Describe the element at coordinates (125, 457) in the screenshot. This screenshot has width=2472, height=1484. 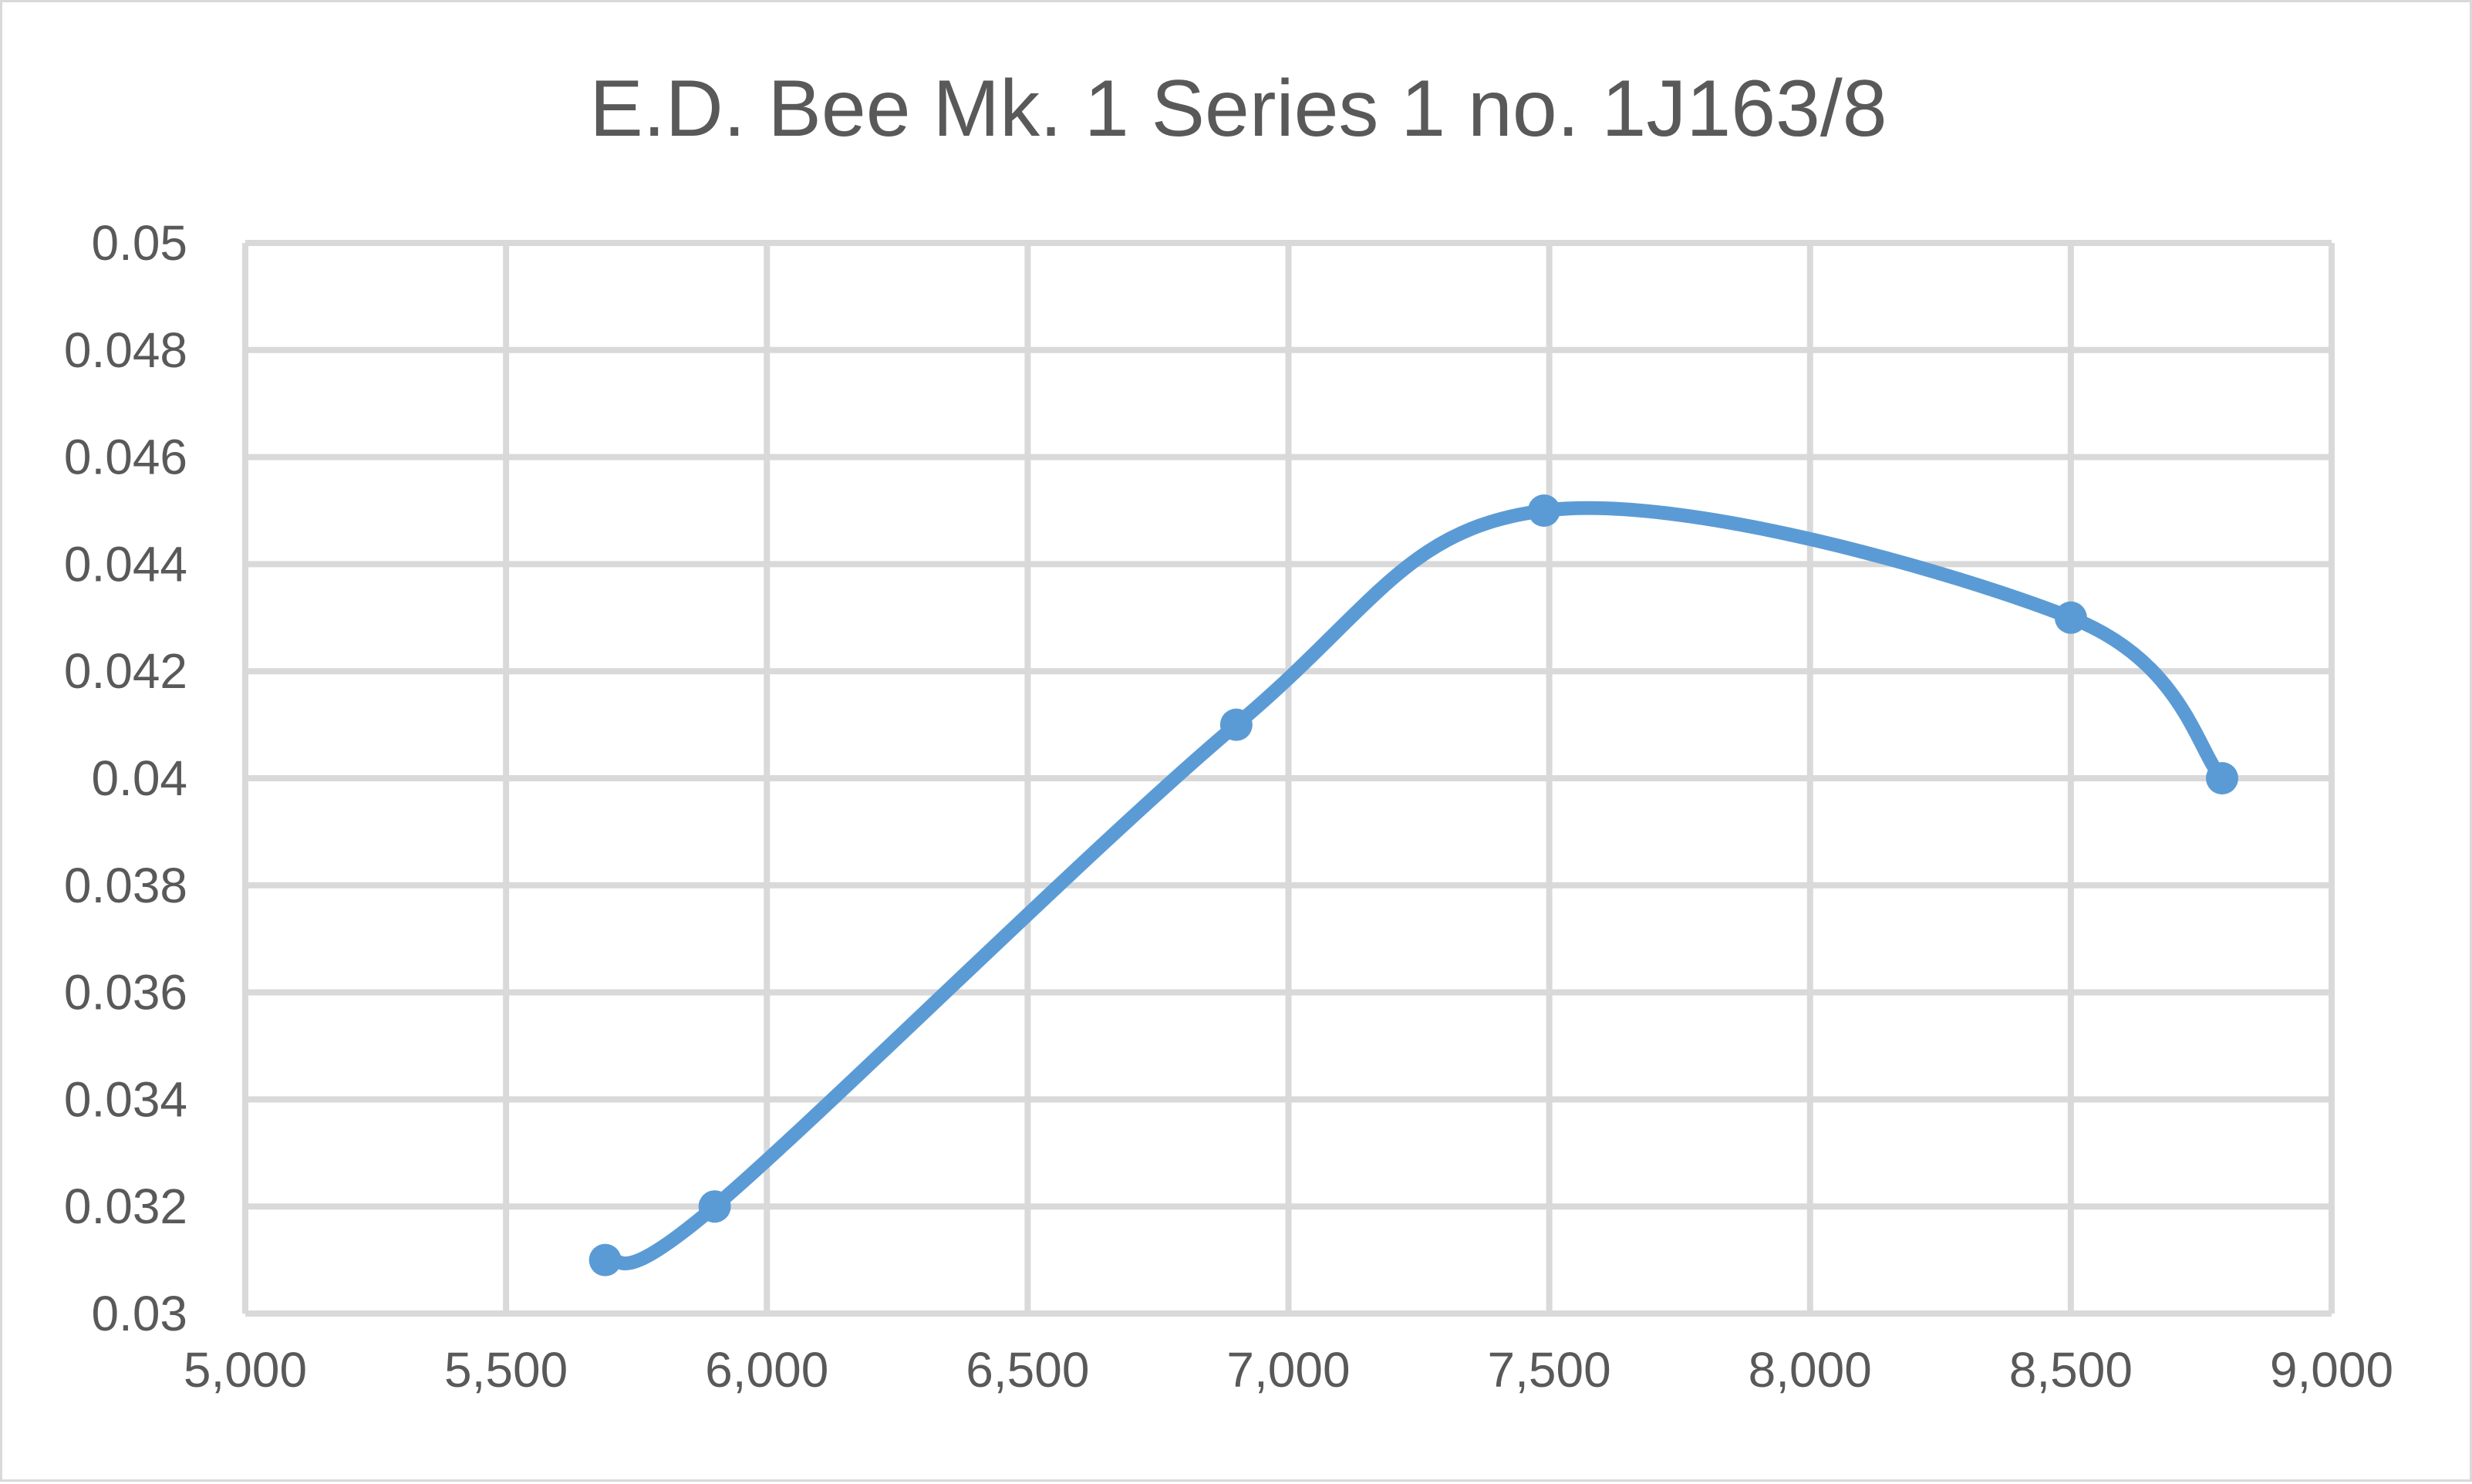
I see `y-tick-label: 0.046` at that location.